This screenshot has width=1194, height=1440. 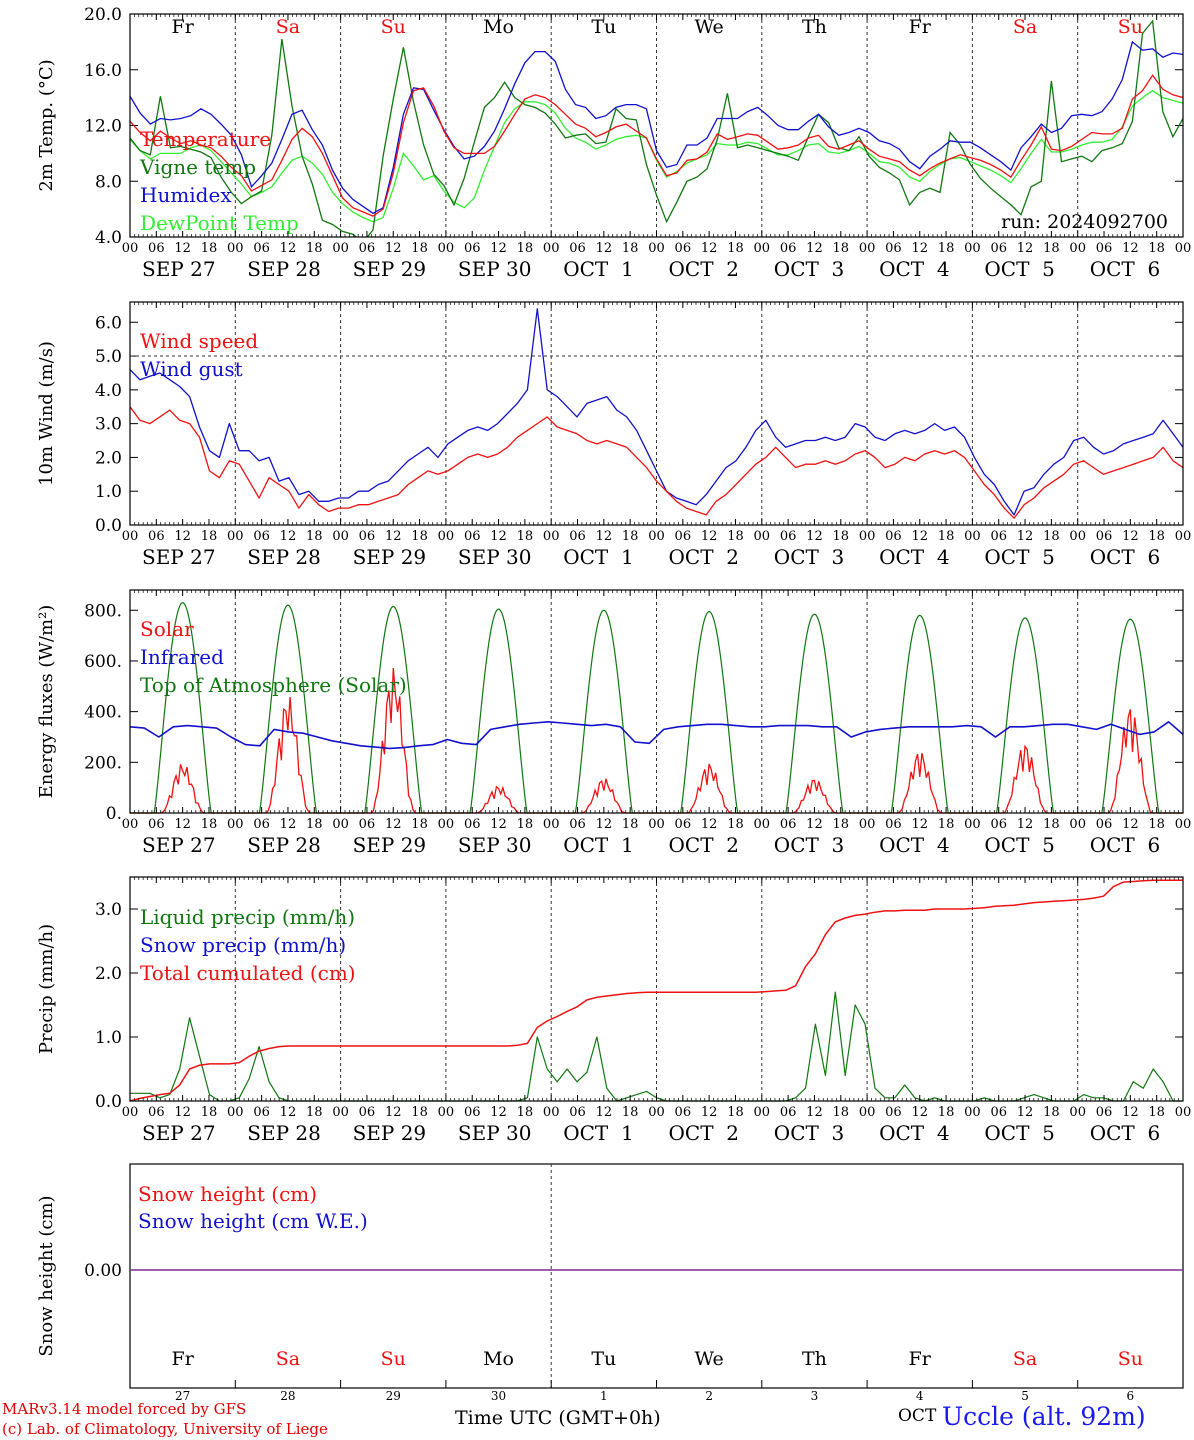 I want to click on y-tick-label: 8.0, so click(x=108, y=182).